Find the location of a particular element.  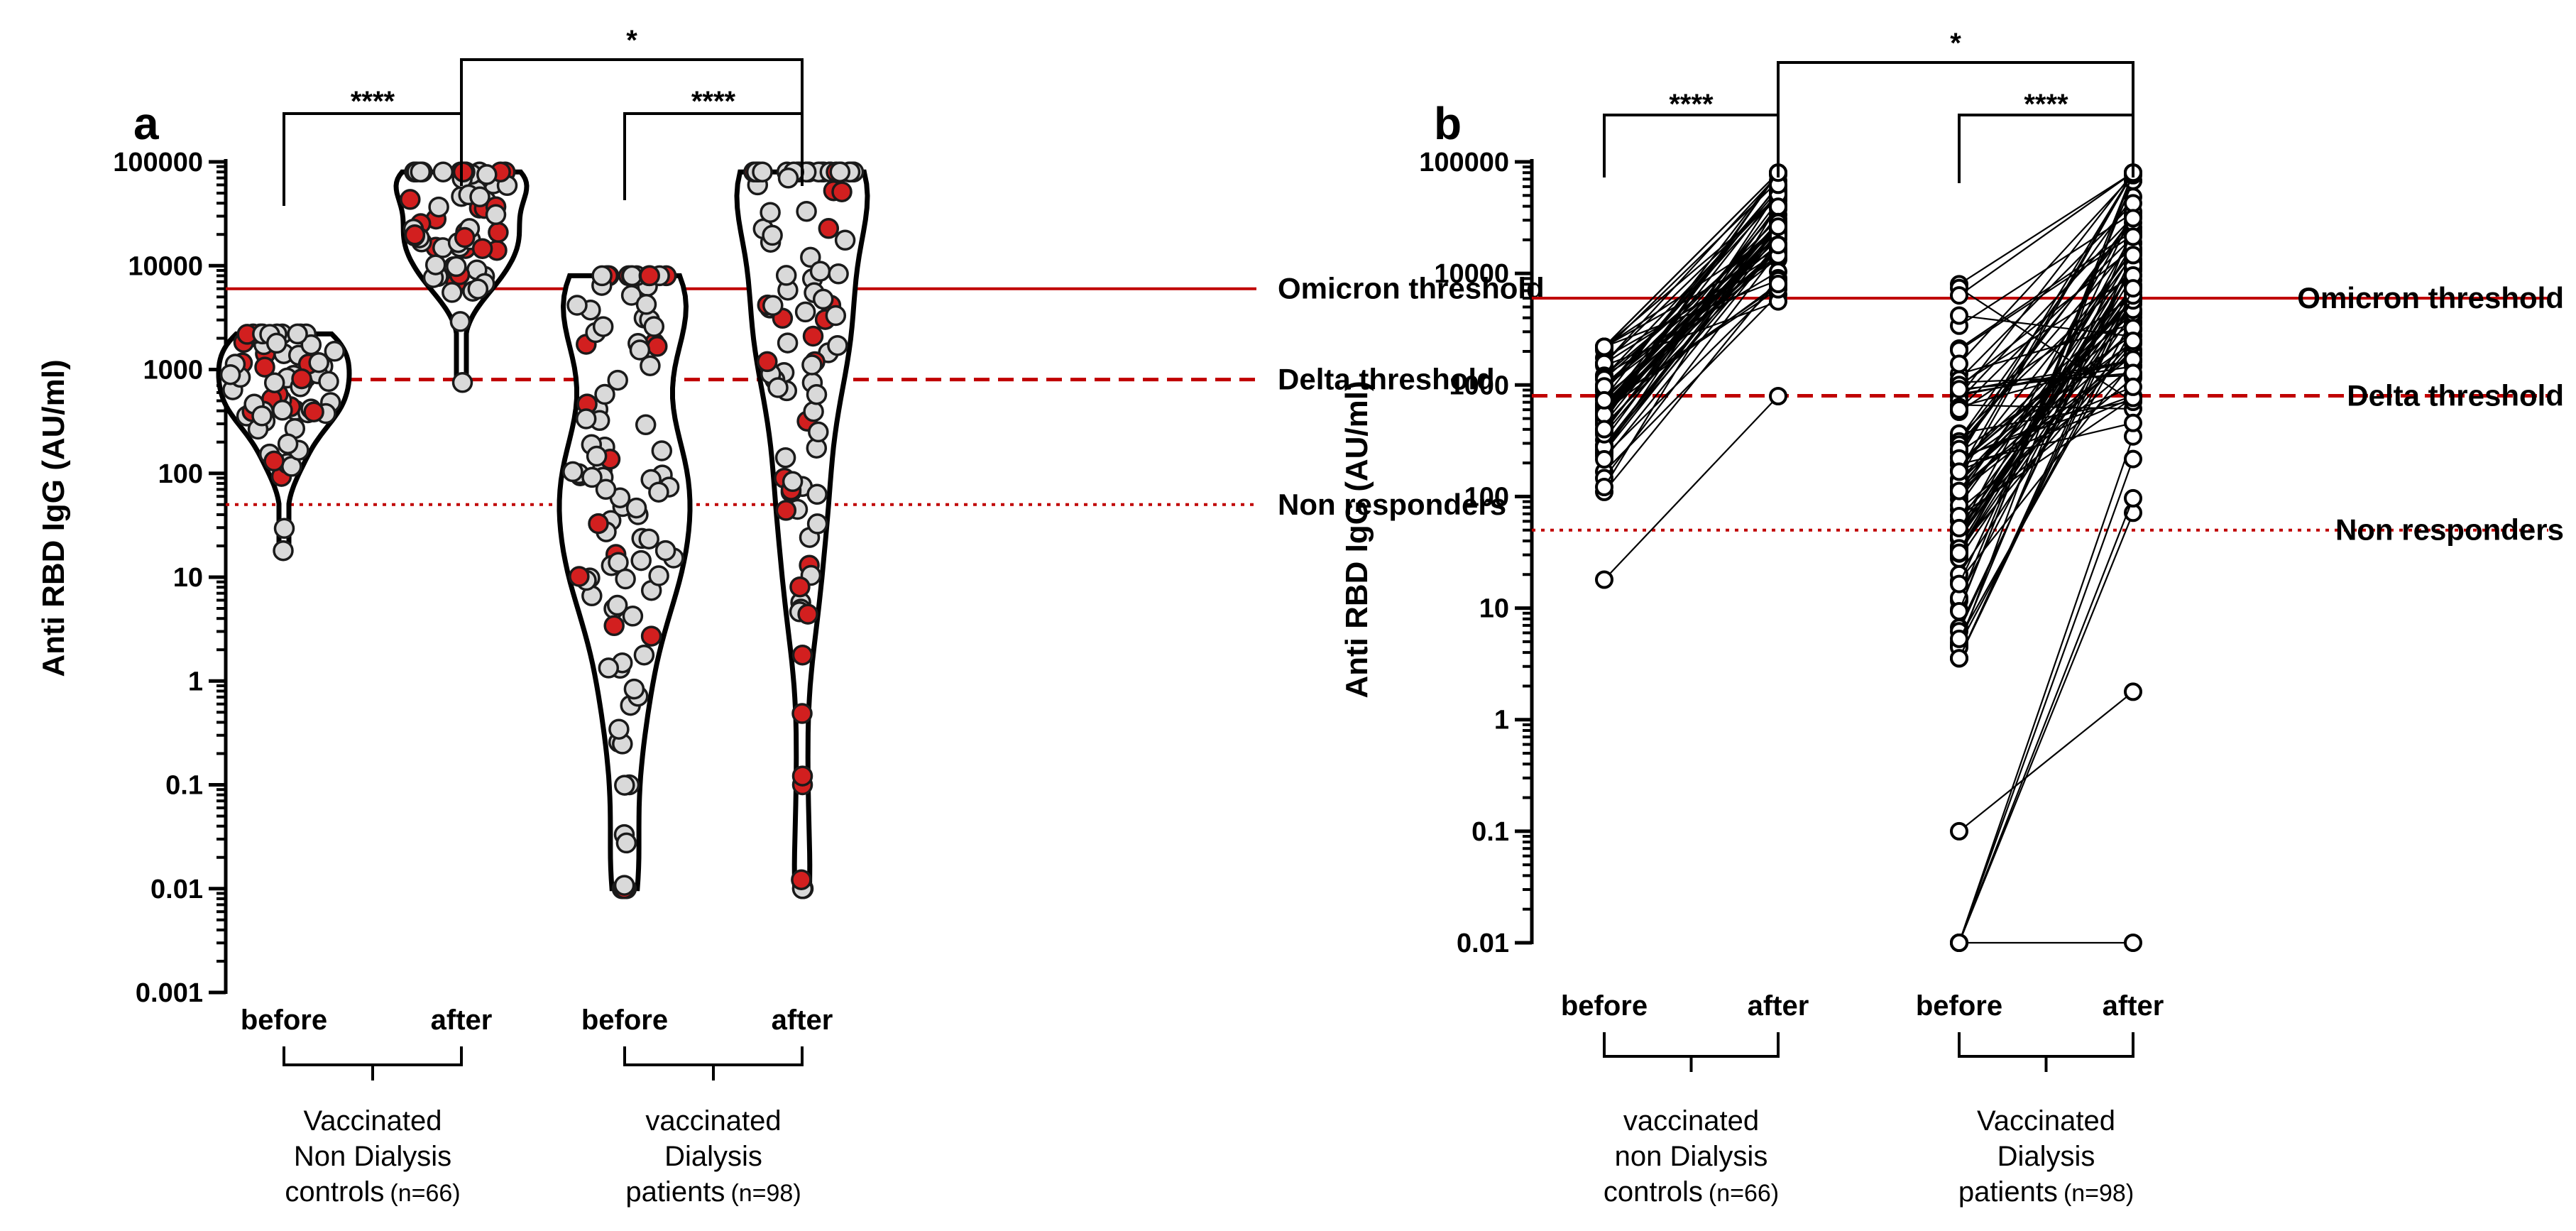

panel-a-significance: **** ***** is located at coordinates (543, 115).